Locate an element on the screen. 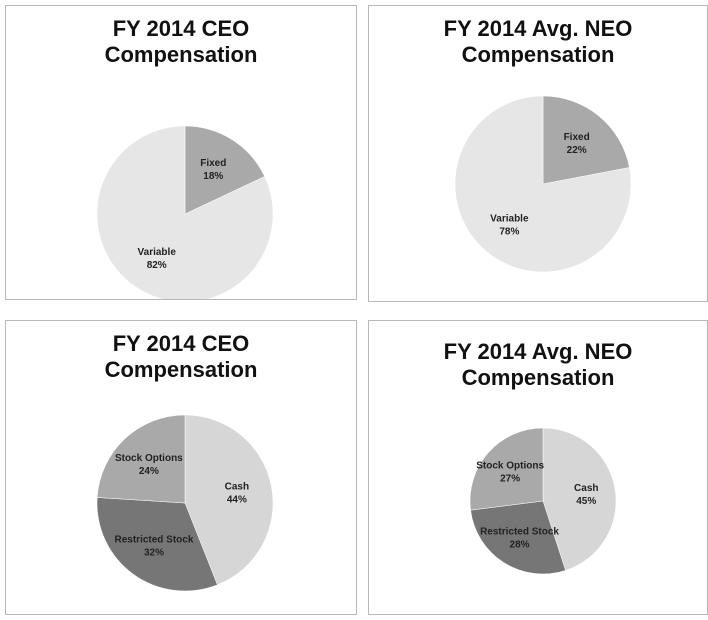 The height and width of the screenshot is (620, 708). pie-chart: Fixed 18% Variable 82% is located at coordinates (185, 212).